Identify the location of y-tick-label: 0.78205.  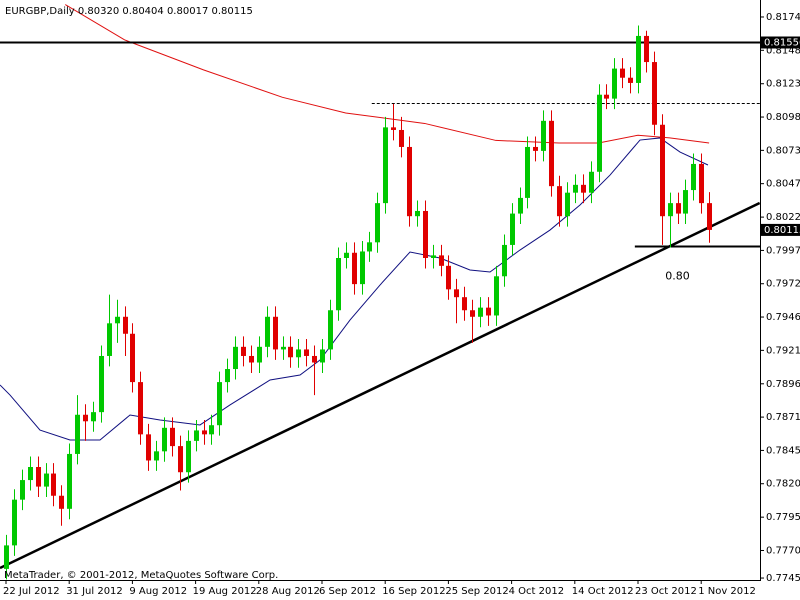
(783, 484).